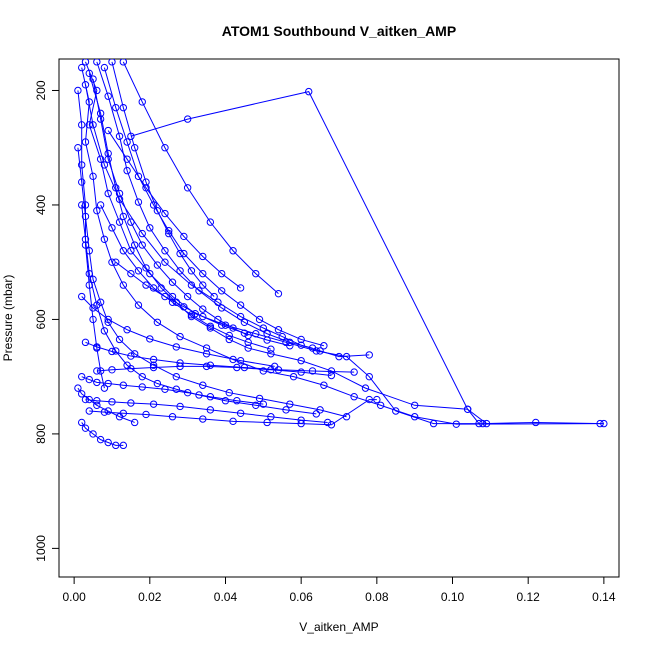 This screenshot has height=650, width=650. What do you see at coordinates (47, 321) in the screenshot?
I see `y-axis: 200 400 600 800 1000` at bounding box center [47, 321].